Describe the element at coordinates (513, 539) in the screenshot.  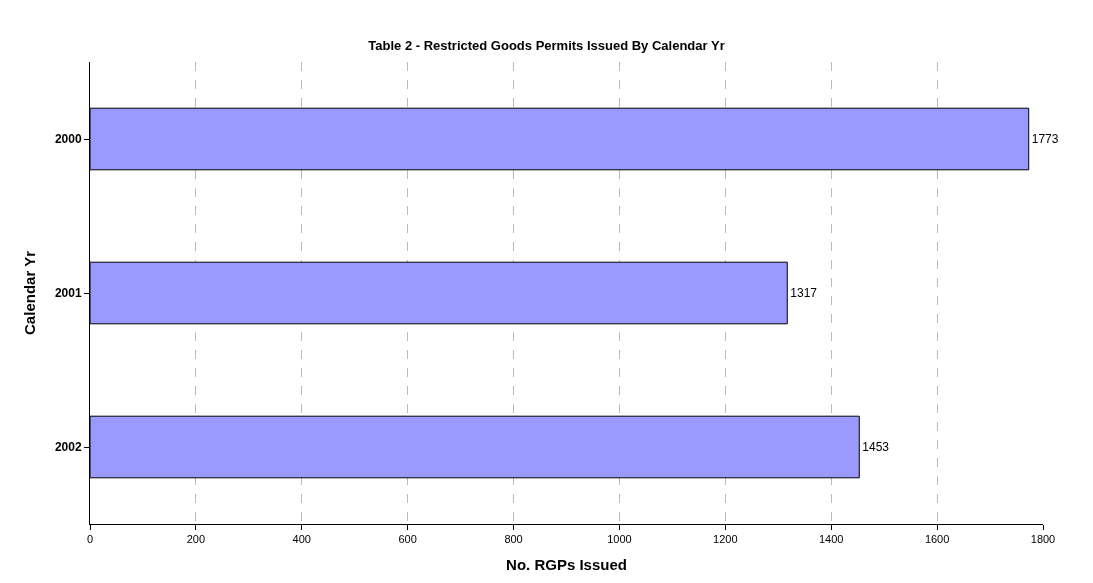
I see `x-tick-label: 800` at that location.